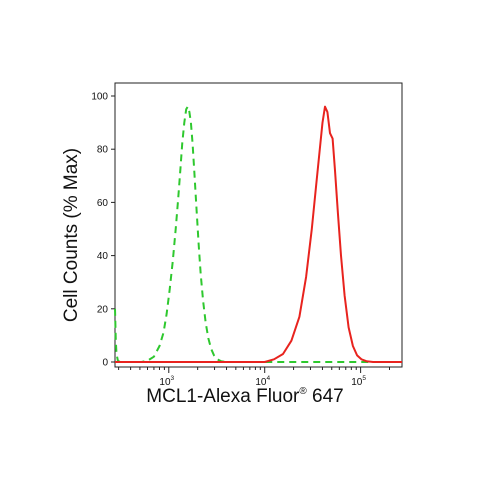 The width and height of the screenshot is (500, 500). What do you see at coordinates (103, 203) in the screenshot?
I see `y-tick-label: 60` at bounding box center [103, 203].